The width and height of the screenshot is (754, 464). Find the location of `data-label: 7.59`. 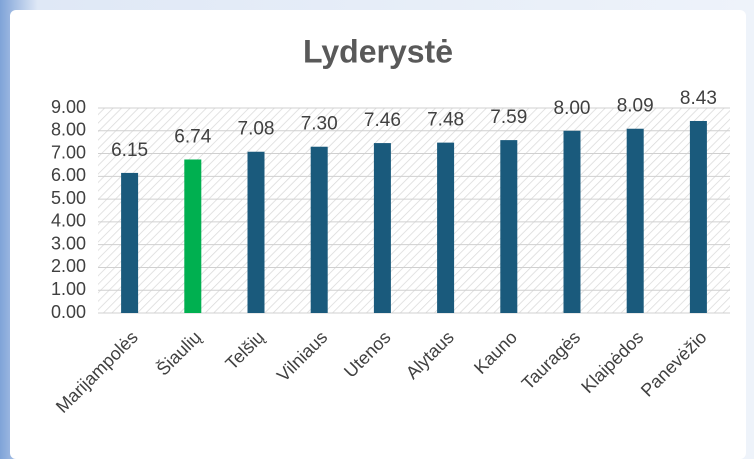

data-label: 7.59 is located at coordinates (508, 117).